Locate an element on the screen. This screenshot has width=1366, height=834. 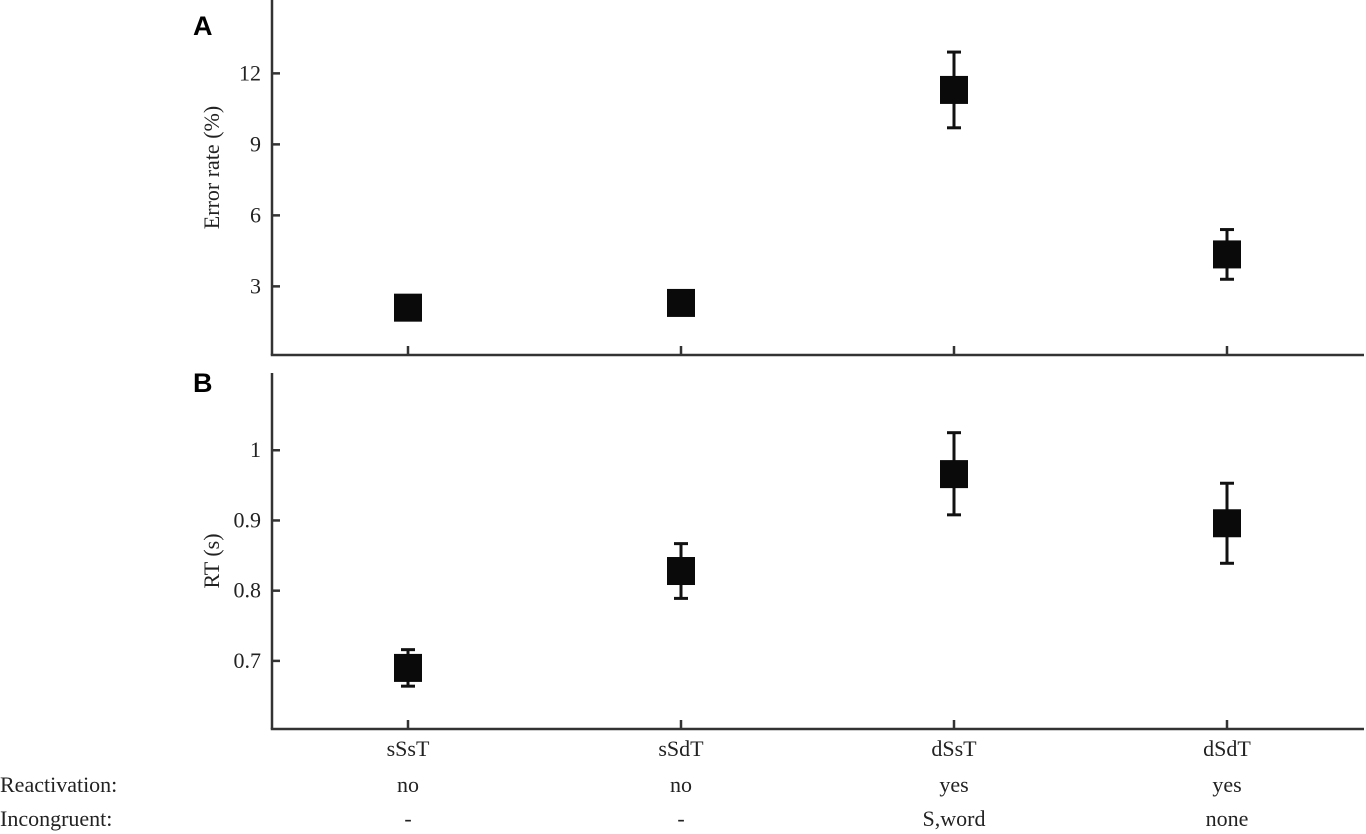
y-tick-label: 1 is located at coordinates (255, 449).